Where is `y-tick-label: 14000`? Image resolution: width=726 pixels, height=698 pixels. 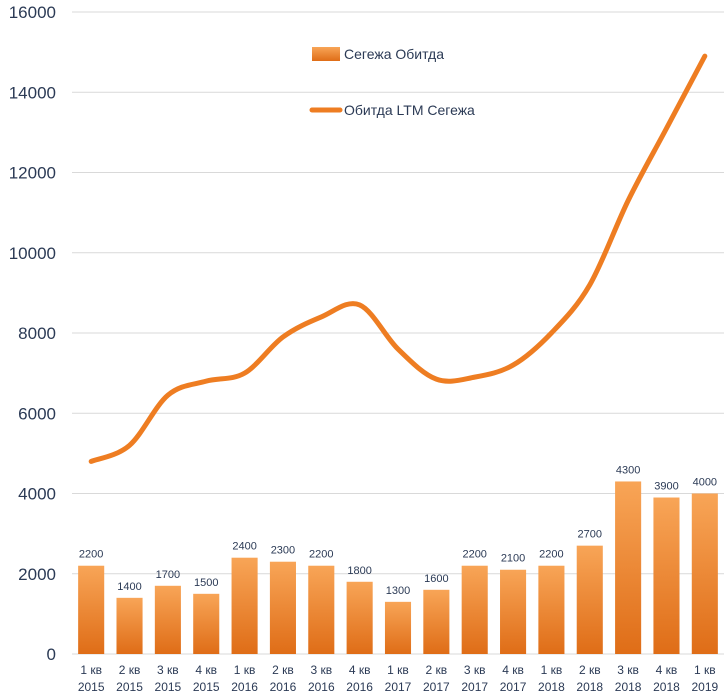
y-tick-label: 14000 is located at coordinates (32, 92).